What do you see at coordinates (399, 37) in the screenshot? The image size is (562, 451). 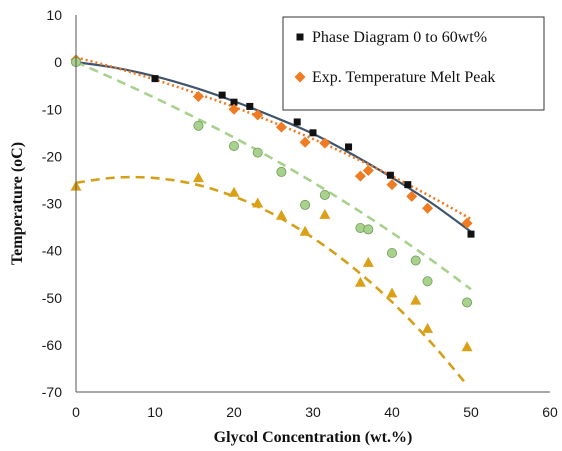 I see `legend-label-phase-diagram: Phase Diagram 0 to 60wt%` at bounding box center [399, 37].